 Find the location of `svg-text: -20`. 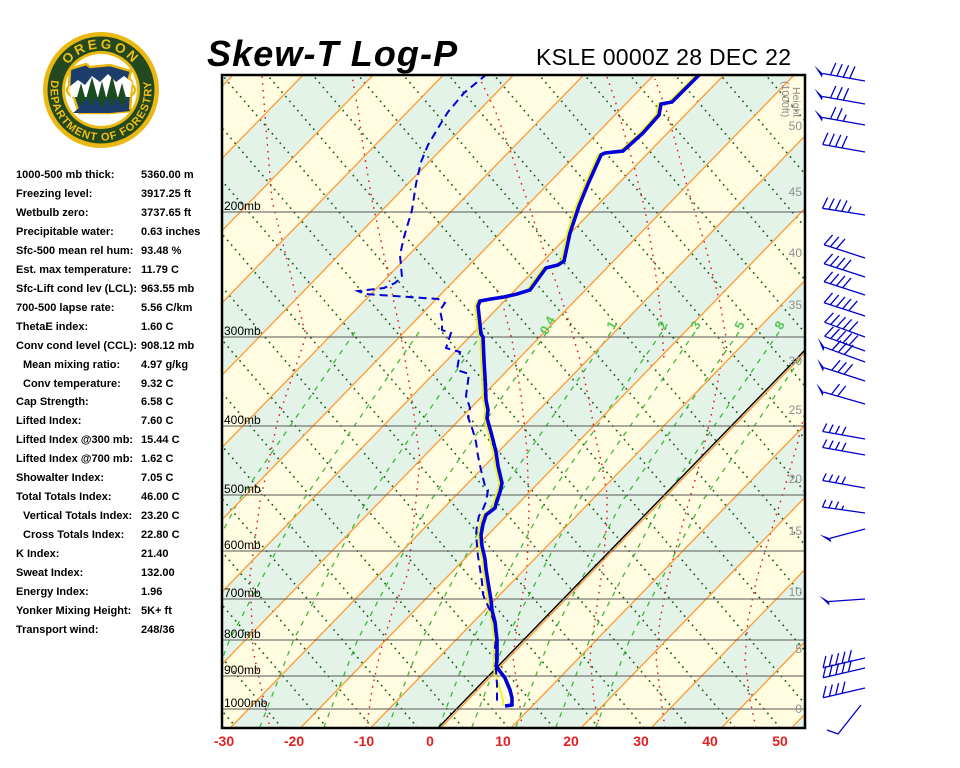

svg-text: -20 is located at coordinates (294, 741).